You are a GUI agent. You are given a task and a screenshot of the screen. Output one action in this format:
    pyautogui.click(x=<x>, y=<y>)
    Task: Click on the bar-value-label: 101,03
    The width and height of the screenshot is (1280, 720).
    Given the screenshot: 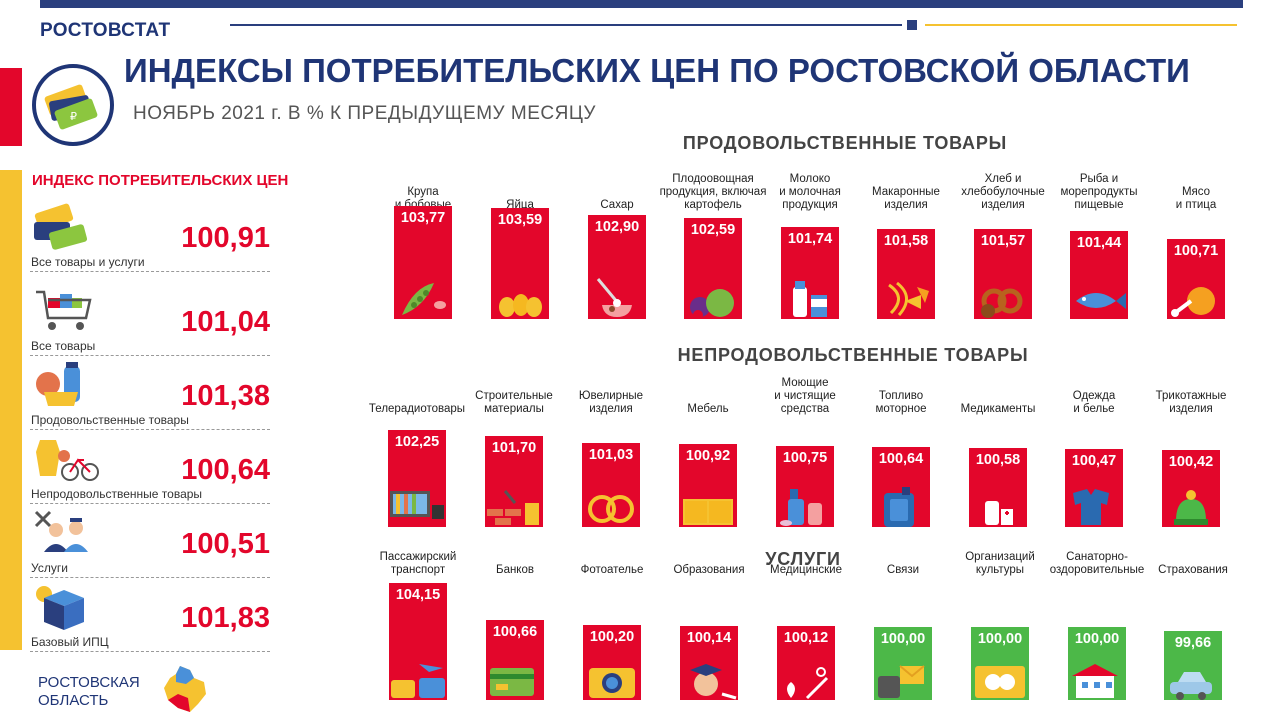 What is the action you would take?
    pyautogui.click(x=611, y=455)
    